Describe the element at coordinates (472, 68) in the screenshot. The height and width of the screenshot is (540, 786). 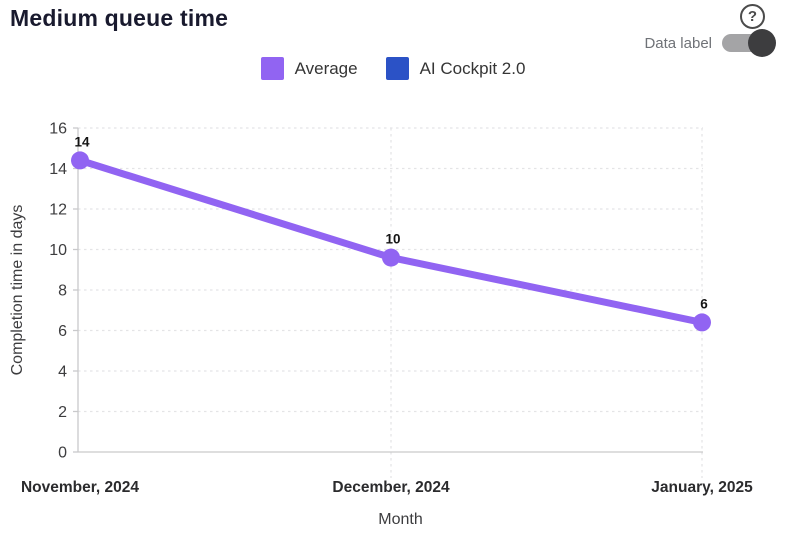
I see `legend-label: AI Cockpit 2.0` at that location.